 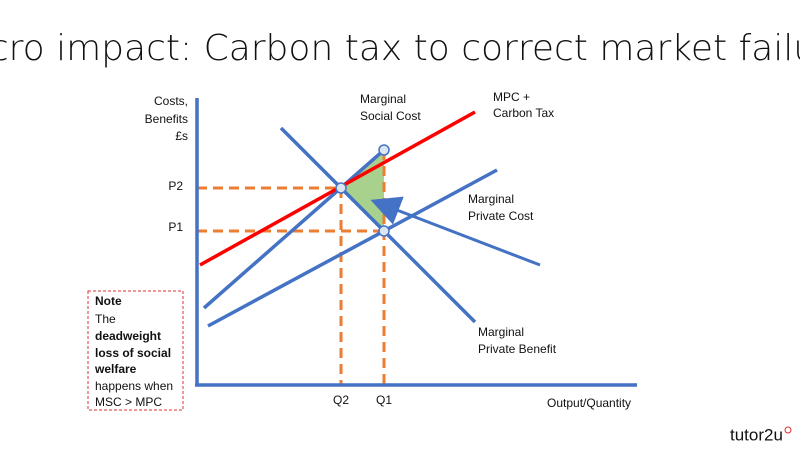 What do you see at coordinates (105, 319) in the screenshot?
I see `note-line: The` at bounding box center [105, 319].